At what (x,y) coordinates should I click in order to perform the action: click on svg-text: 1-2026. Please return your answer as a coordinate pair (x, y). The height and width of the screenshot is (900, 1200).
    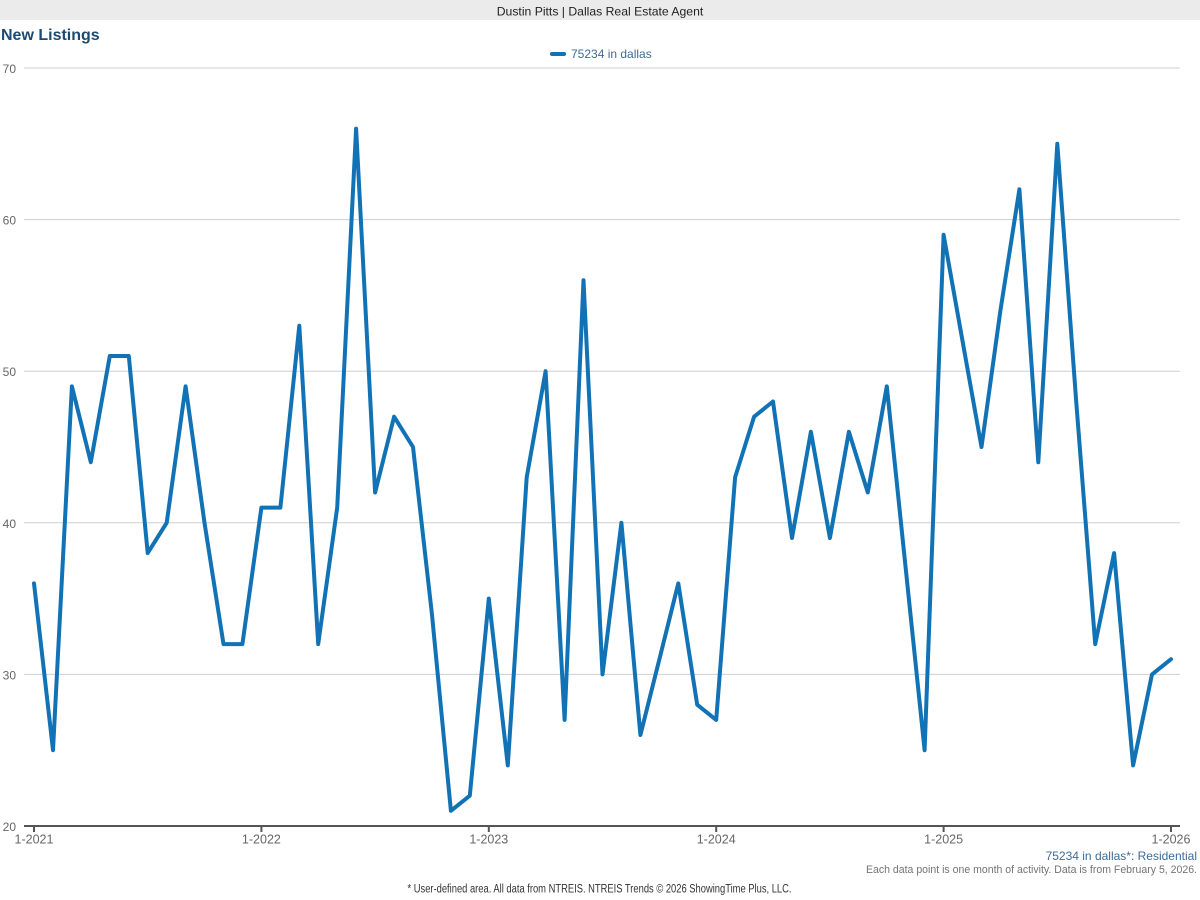
    Looking at the image, I should click on (1171, 840).